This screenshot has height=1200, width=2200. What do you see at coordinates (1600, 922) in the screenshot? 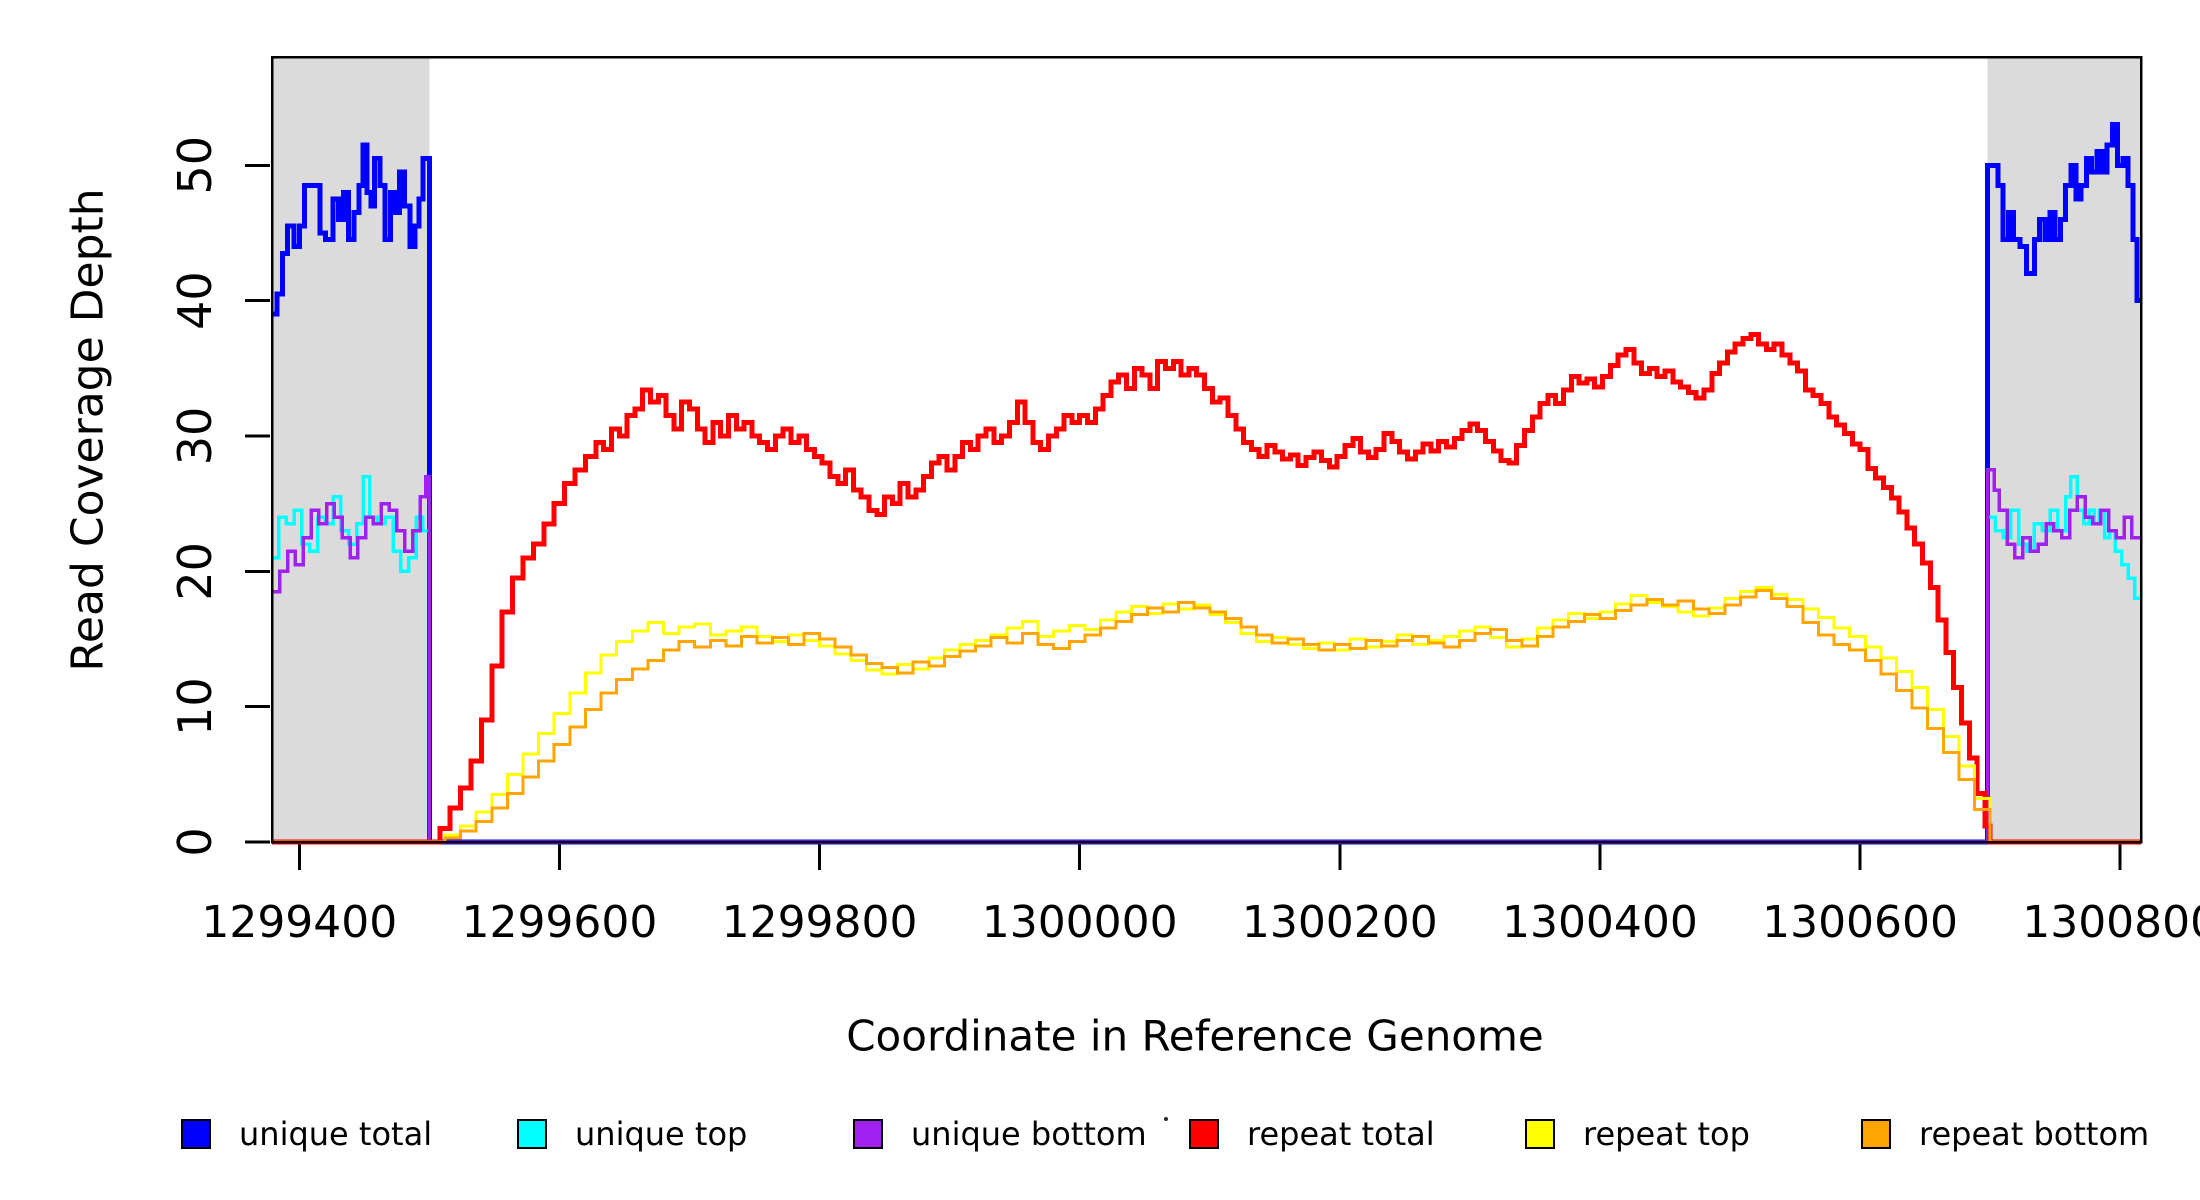
I see `x-tick-label: 1300400` at bounding box center [1600, 922].